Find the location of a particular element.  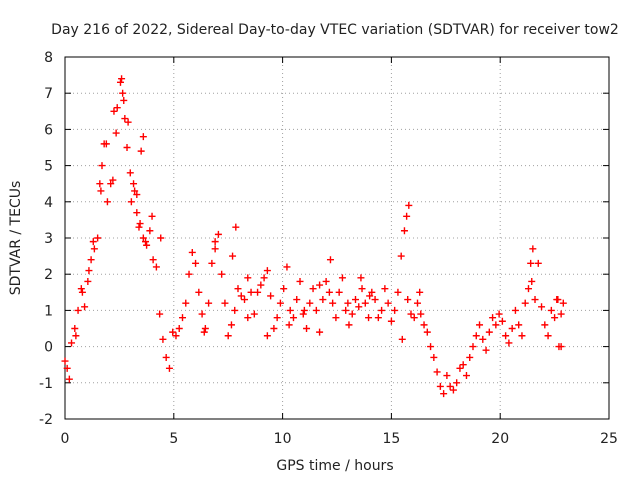

x-tick-label: 15 is located at coordinates (391, 439).